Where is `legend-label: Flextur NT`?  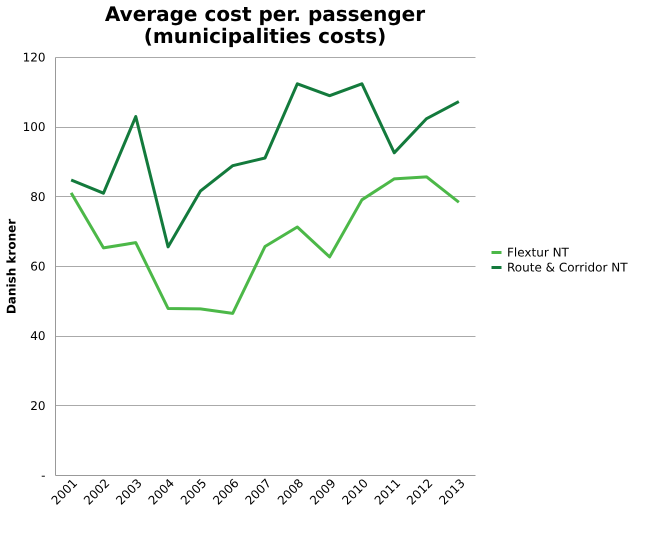
legend-label: Flextur NT is located at coordinates (538, 253).